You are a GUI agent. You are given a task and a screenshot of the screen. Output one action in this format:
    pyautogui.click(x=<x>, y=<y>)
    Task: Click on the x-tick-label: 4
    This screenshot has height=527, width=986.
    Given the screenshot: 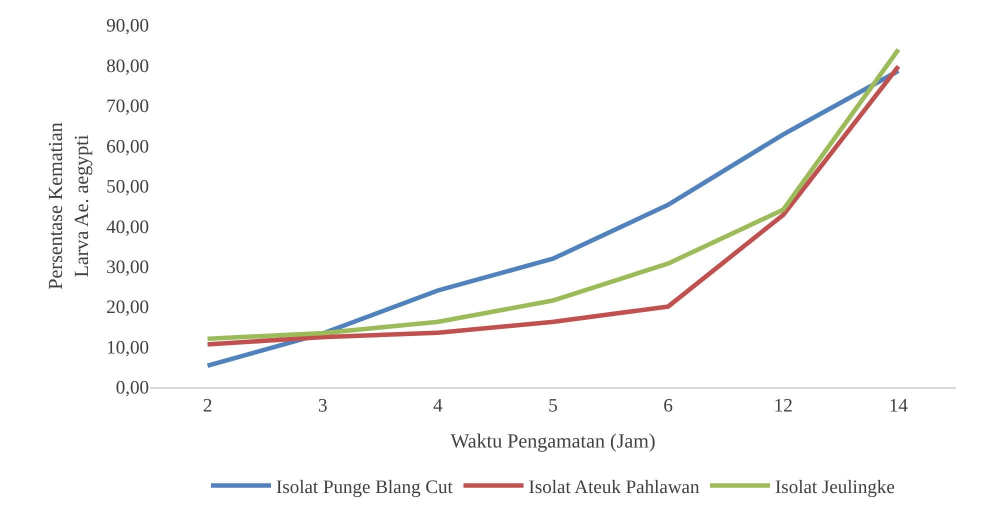 What is the action you would take?
    pyautogui.click(x=438, y=406)
    